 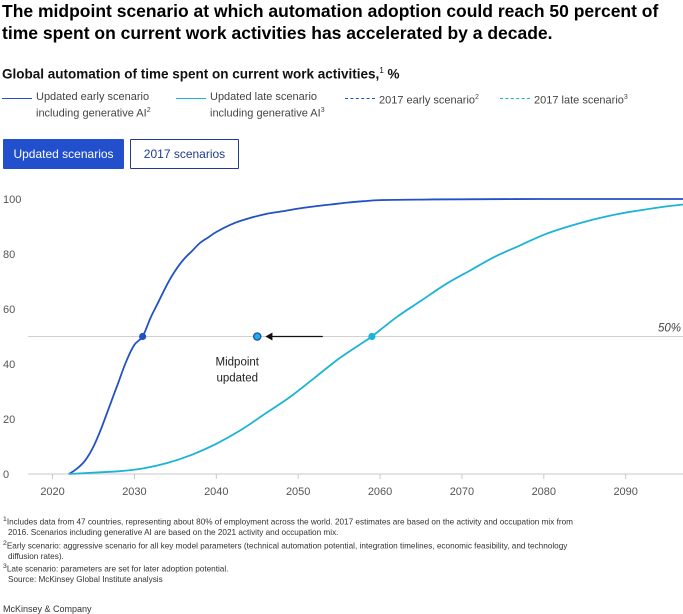 What do you see at coordinates (36, 556) in the screenshot?
I see `footnote-2-continued: diffusion rates).` at bounding box center [36, 556].